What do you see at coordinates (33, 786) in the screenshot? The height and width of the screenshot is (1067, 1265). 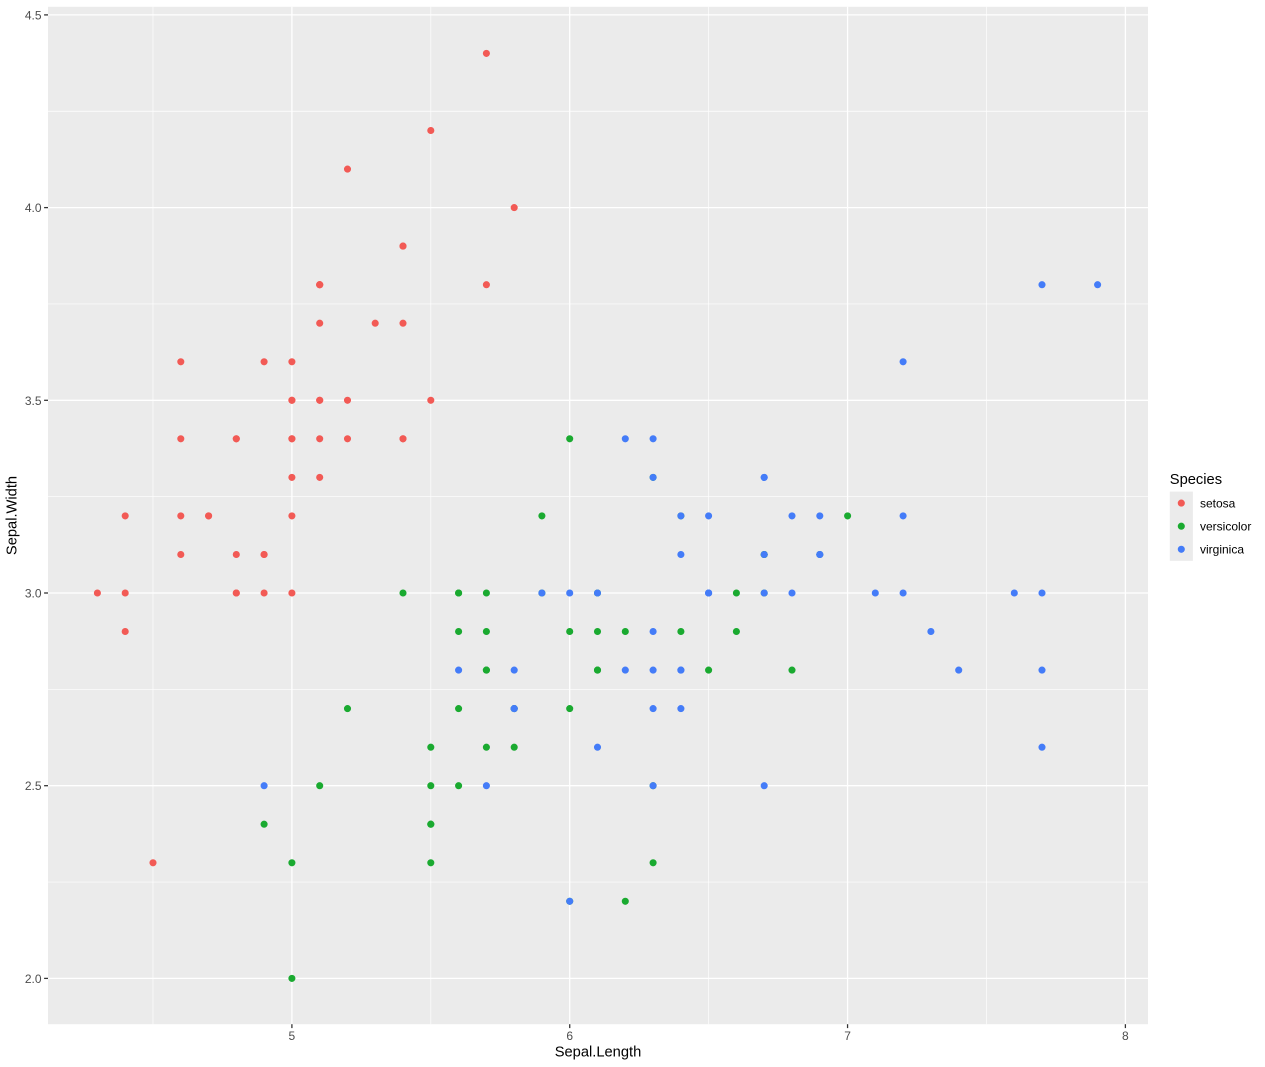 I see `svg-text: 2.5` at bounding box center [33, 786].